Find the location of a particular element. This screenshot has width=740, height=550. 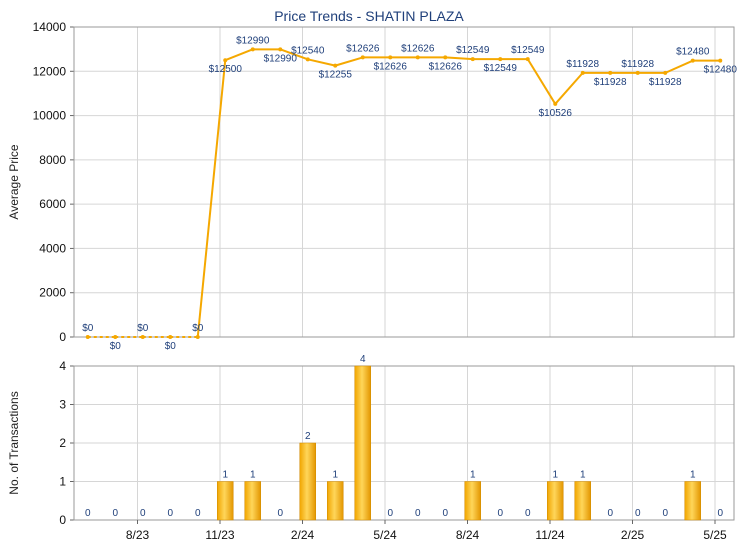

x-tick-label: 5/25 is located at coordinates (715, 535).